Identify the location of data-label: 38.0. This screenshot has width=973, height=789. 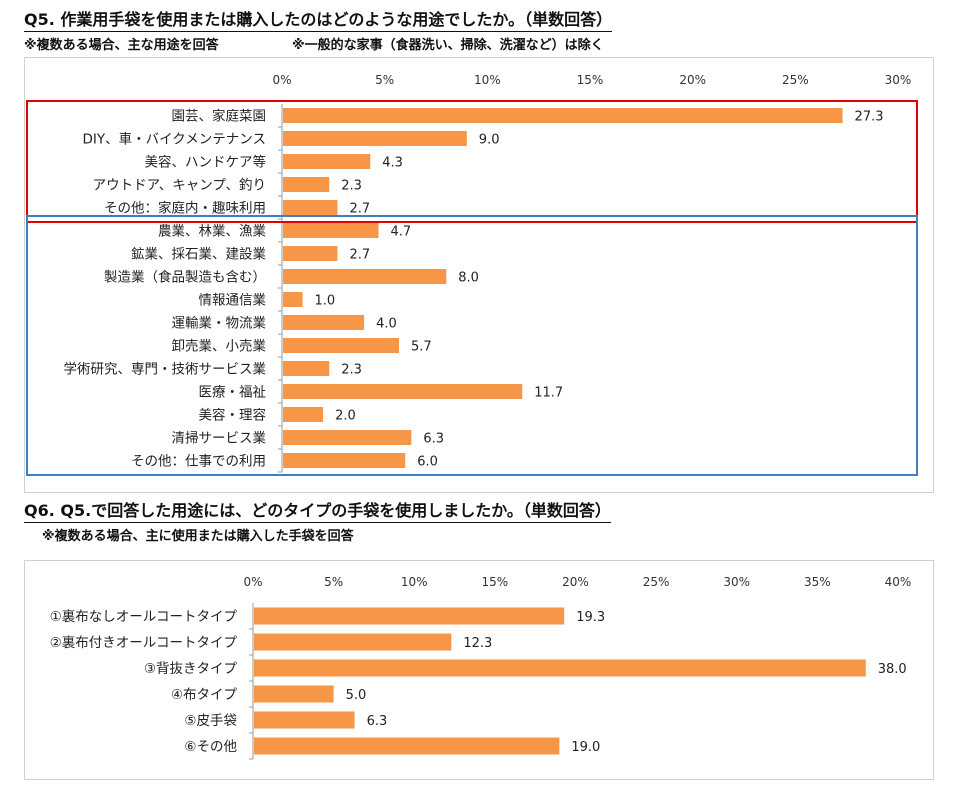
(892, 669).